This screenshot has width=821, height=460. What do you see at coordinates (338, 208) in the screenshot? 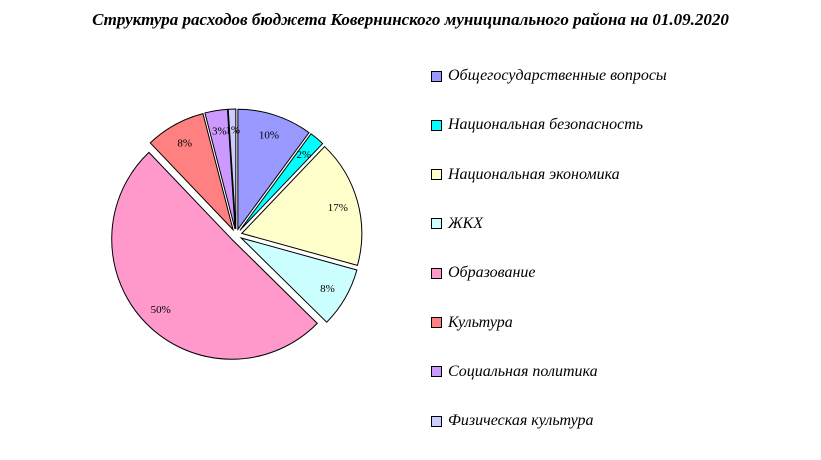
I see `data-label: 17%` at bounding box center [338, 208].